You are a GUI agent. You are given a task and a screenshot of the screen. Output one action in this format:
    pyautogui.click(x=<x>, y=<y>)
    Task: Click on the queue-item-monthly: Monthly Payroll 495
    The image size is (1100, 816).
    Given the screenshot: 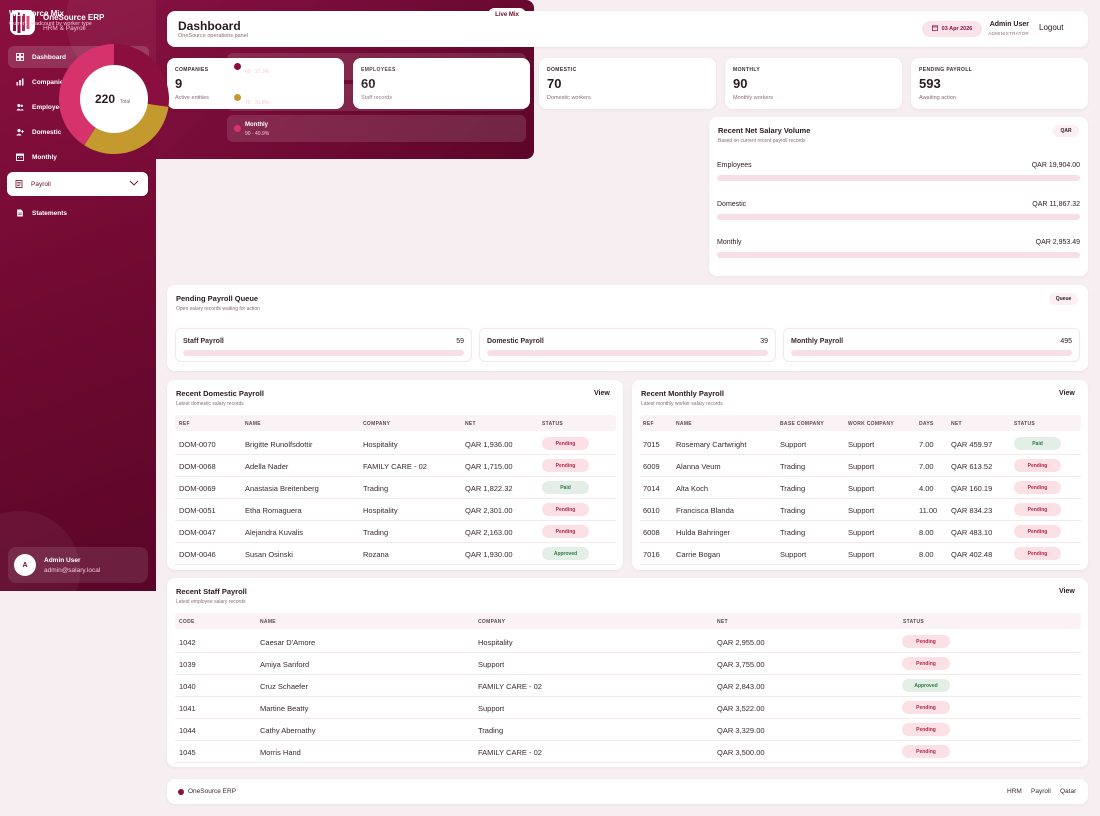 What is the action you would take?
    pyautogui.click(x=931, y=345)
    